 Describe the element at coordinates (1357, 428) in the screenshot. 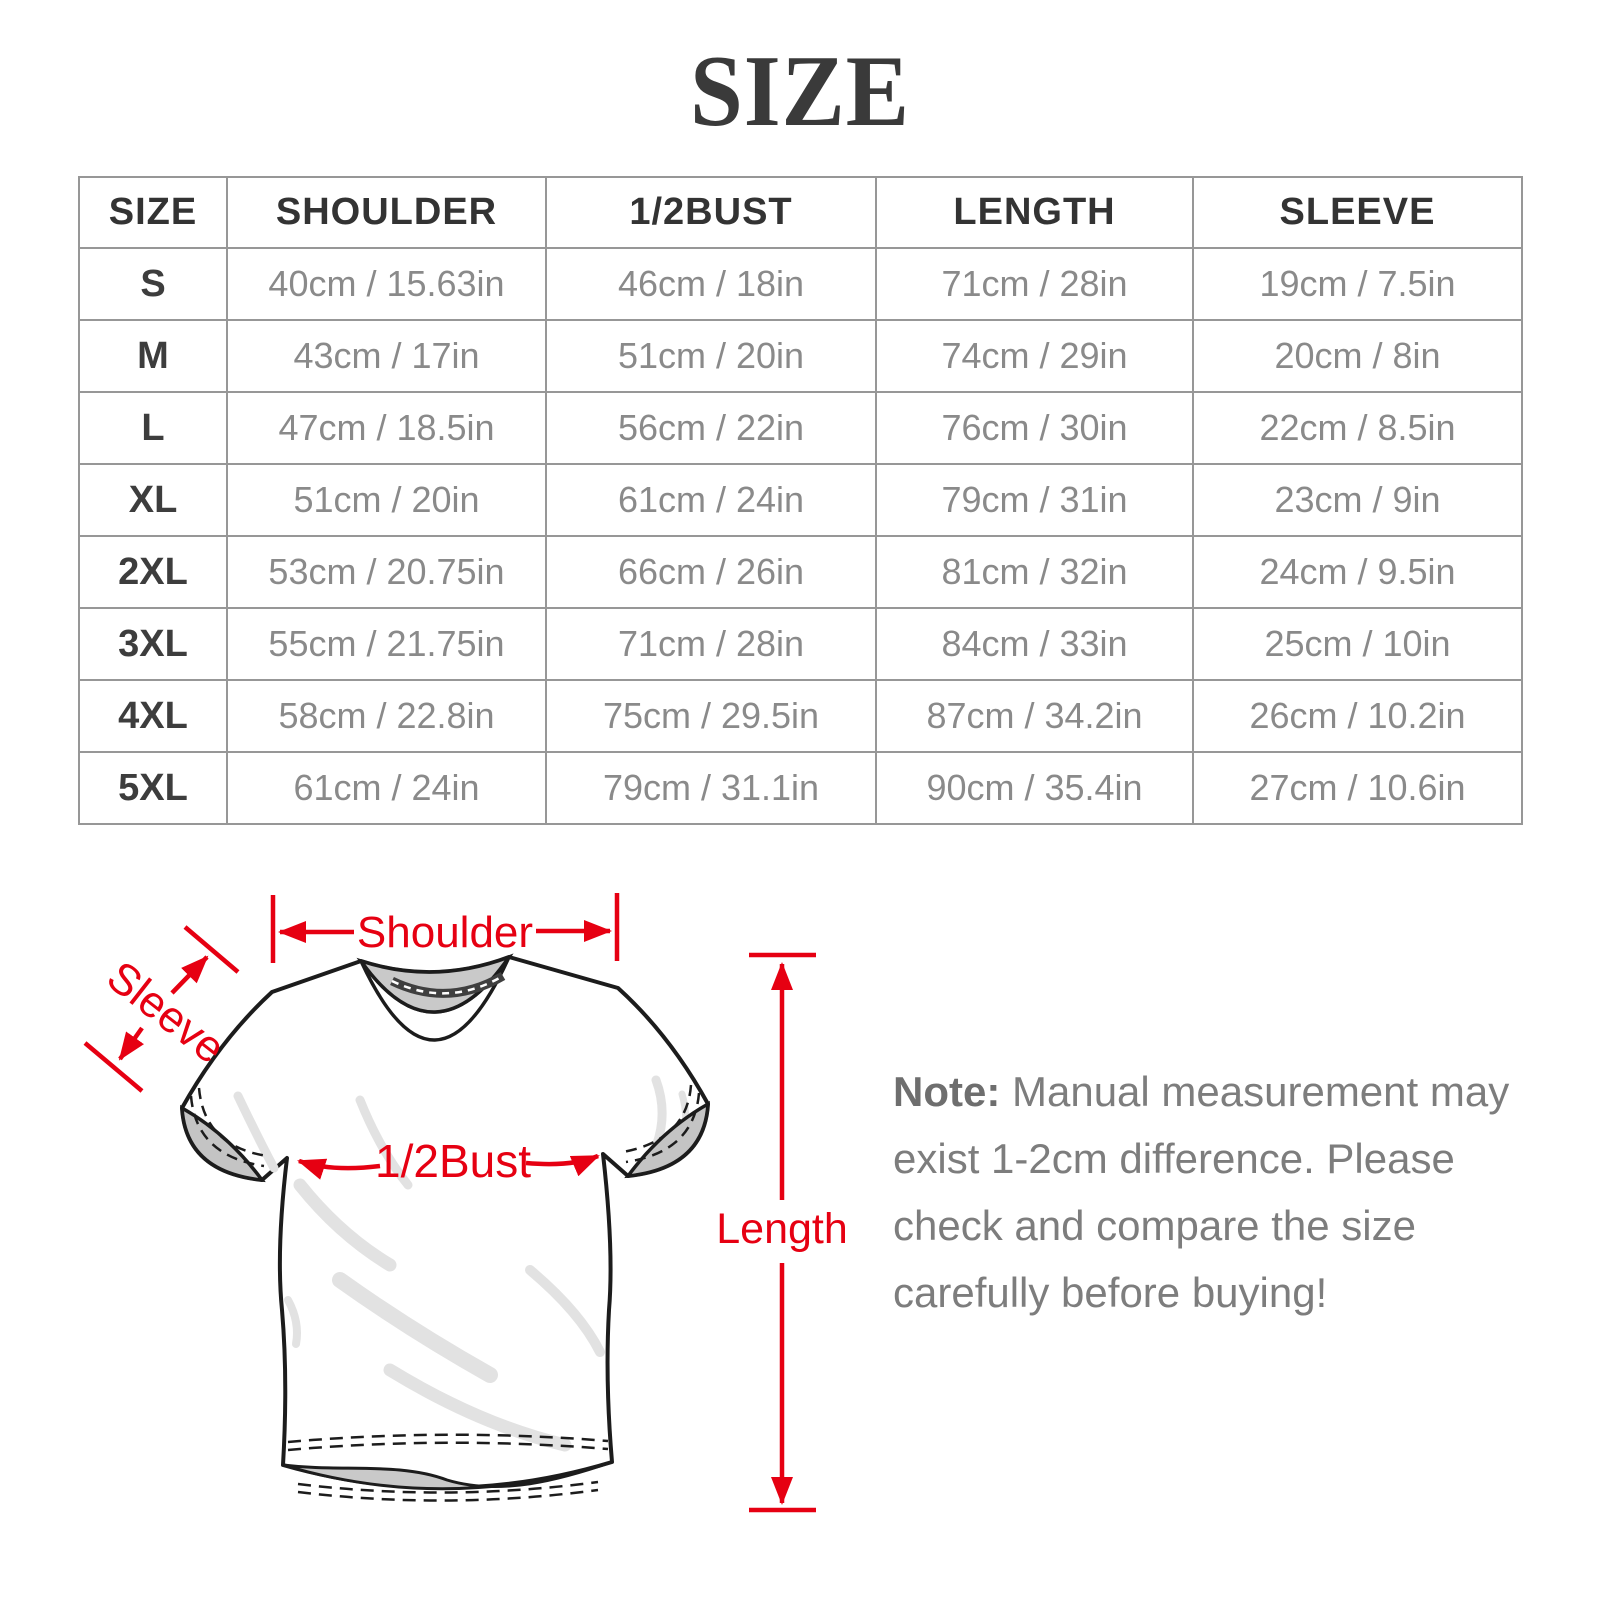

I see `sleeve-cell: 22cm / 8.5in` at that location.